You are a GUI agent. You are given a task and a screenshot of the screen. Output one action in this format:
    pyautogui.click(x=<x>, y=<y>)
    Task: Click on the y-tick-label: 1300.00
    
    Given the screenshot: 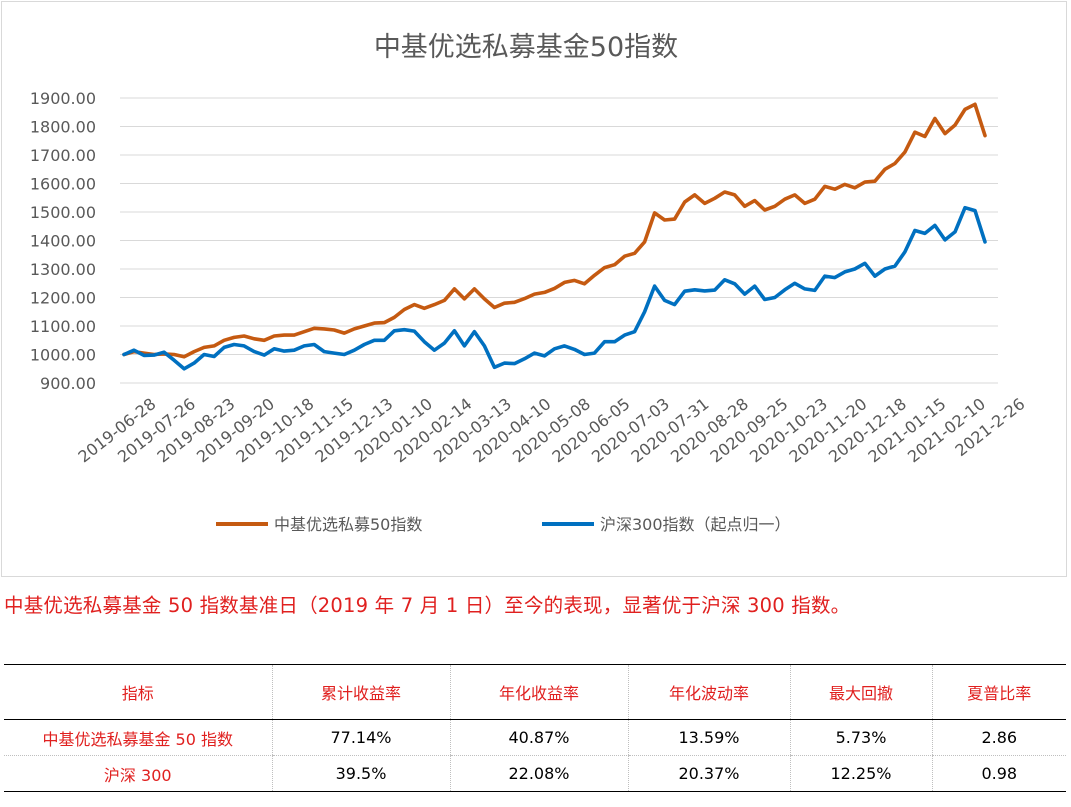 What is the action you would take?
    pyautogui.click(x=63, y=269)
    